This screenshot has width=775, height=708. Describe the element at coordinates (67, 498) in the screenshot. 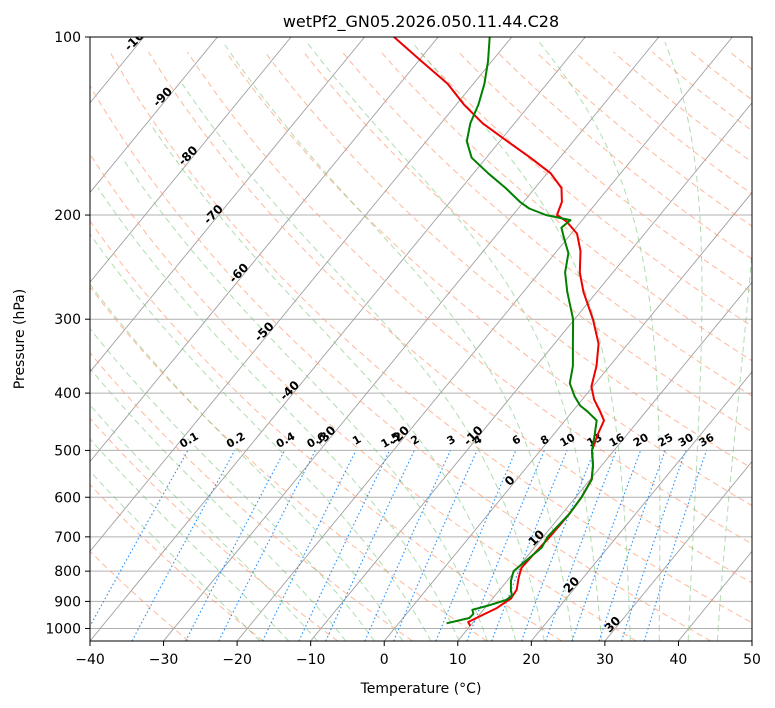

I see `y-tick-label: 600` at that location.